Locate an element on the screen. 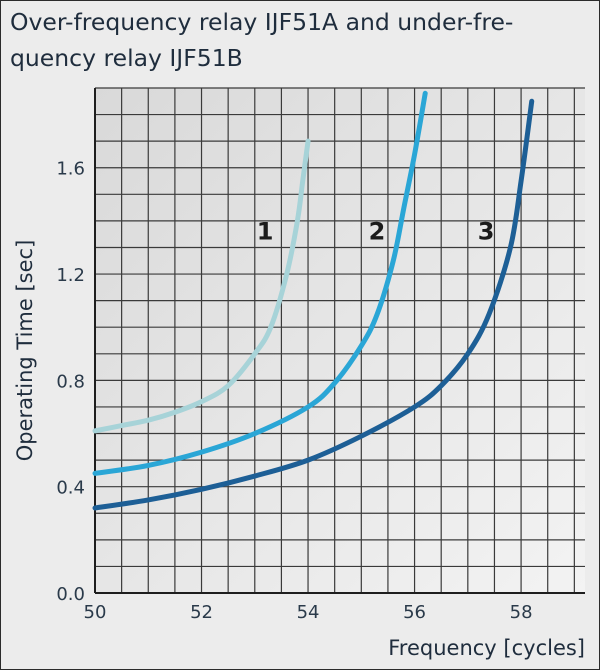 The width and height of the screenshot is (600, 670). x-axis-label: Frequency [cycles] is located at coordinates (486, 648).